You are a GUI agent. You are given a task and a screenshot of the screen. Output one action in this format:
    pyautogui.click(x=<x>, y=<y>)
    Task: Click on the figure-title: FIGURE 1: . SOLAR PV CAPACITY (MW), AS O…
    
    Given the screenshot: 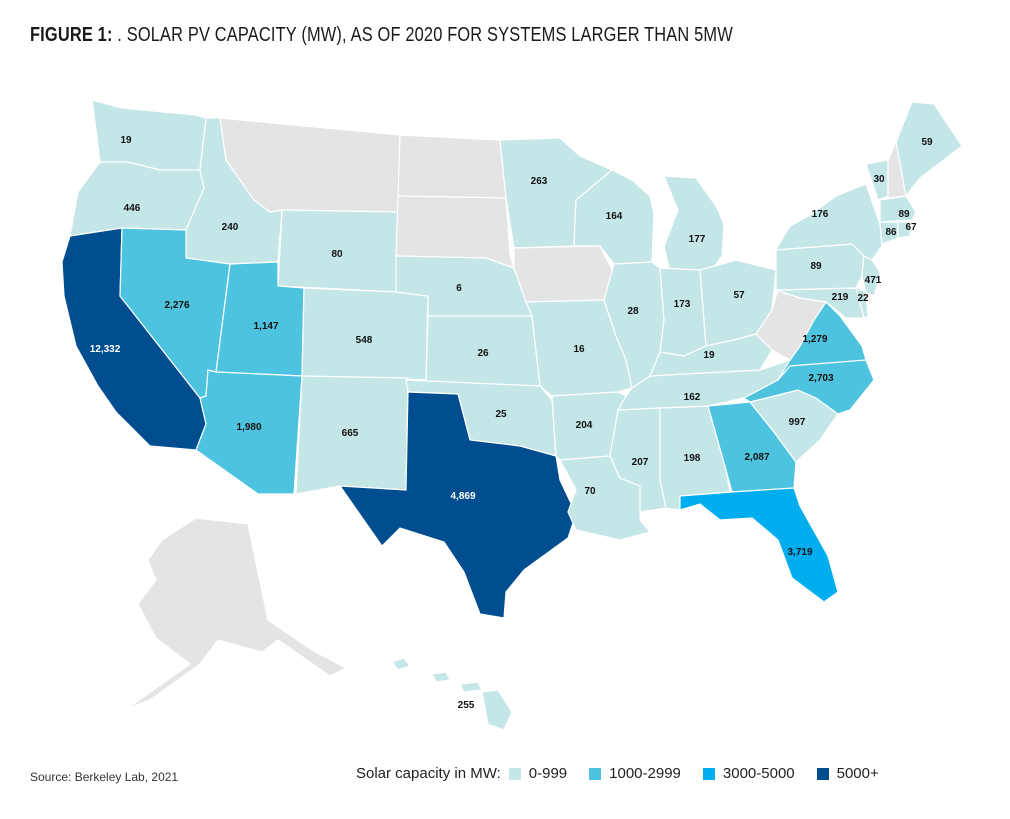 What is the action you would take?
    pyautogui.click(x=381, y=35)
    